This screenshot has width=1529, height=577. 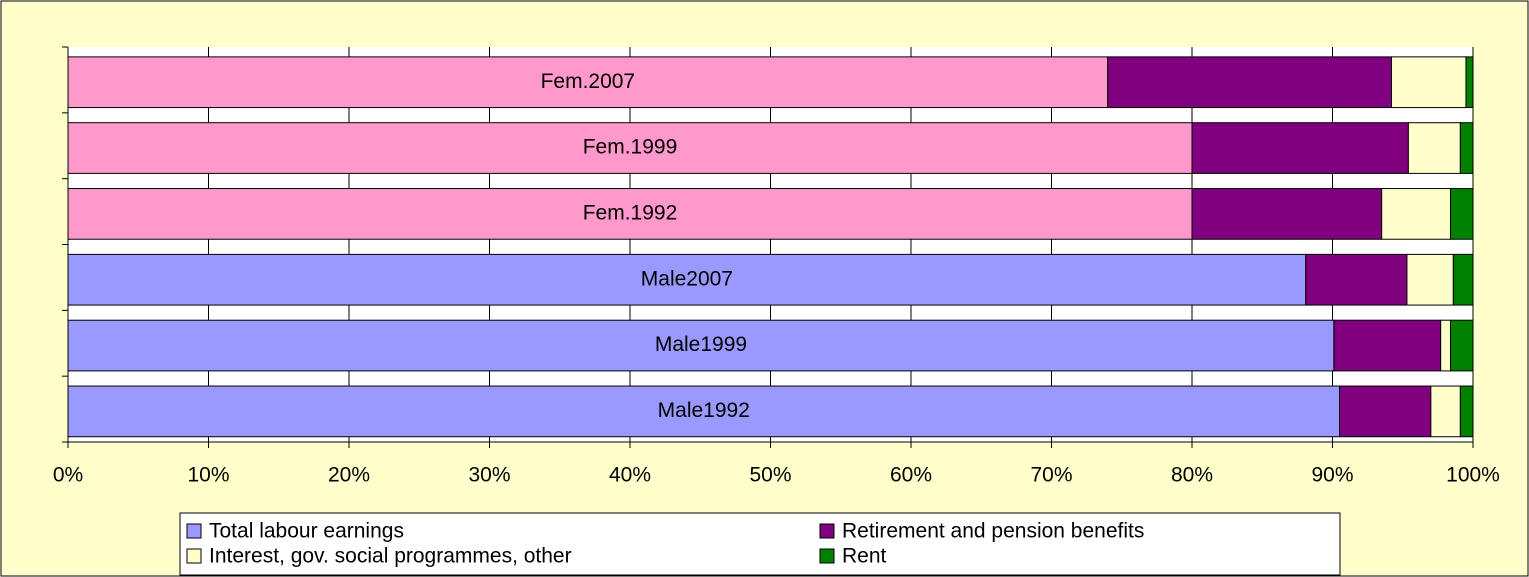 I want to click on x-tick-label: 40%, so click(x=630, y=475).